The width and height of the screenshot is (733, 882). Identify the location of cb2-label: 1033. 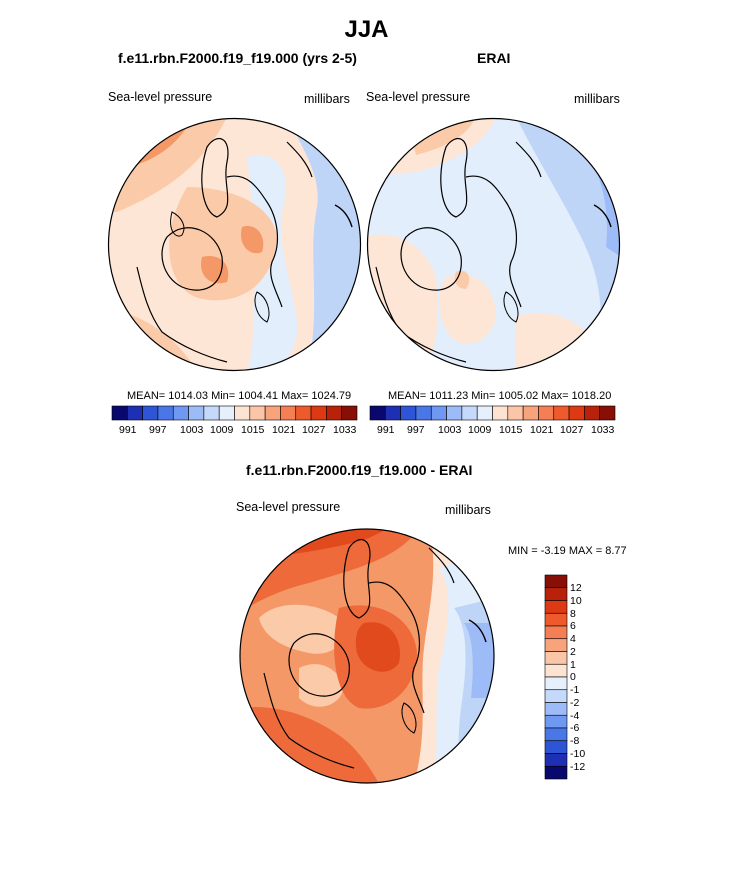
(603, 430).